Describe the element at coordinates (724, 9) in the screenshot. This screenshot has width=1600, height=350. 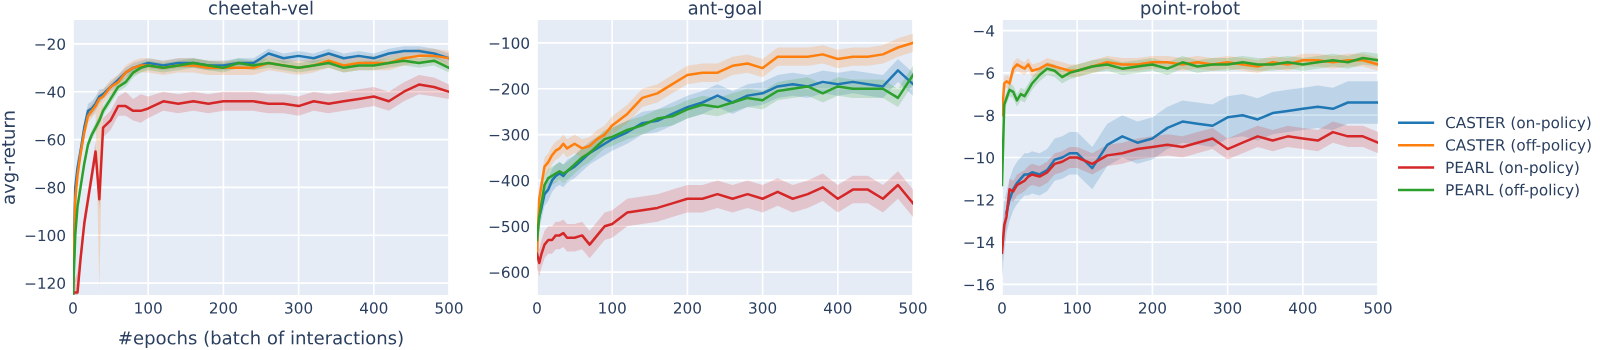
I see `chart-title: ant-goal` at that location.